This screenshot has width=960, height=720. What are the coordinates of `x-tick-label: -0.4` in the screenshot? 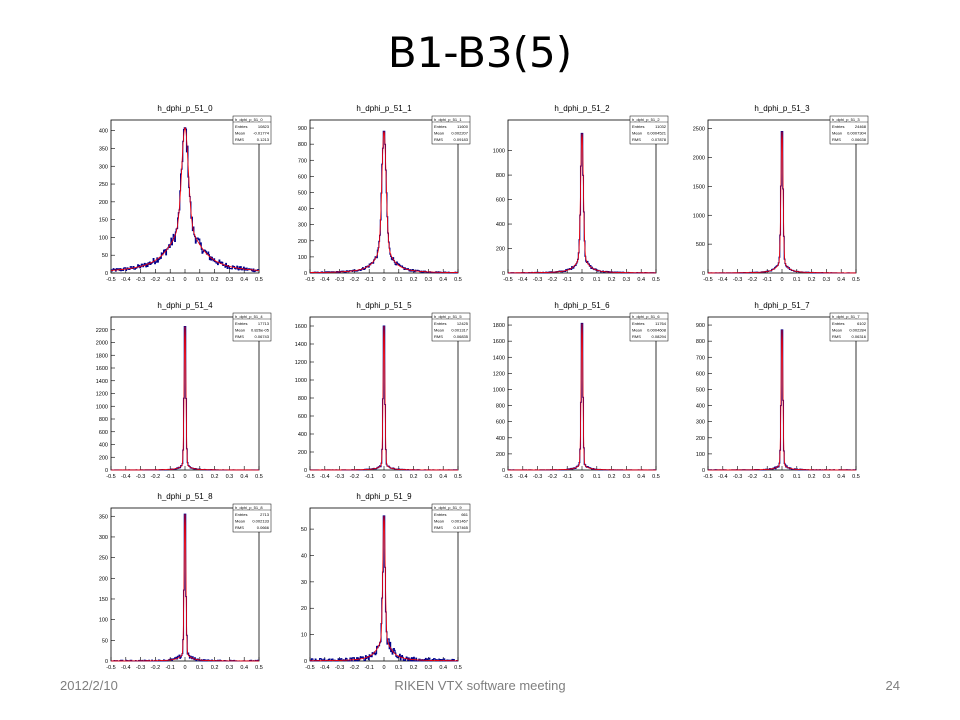 It's located at (722, 280).